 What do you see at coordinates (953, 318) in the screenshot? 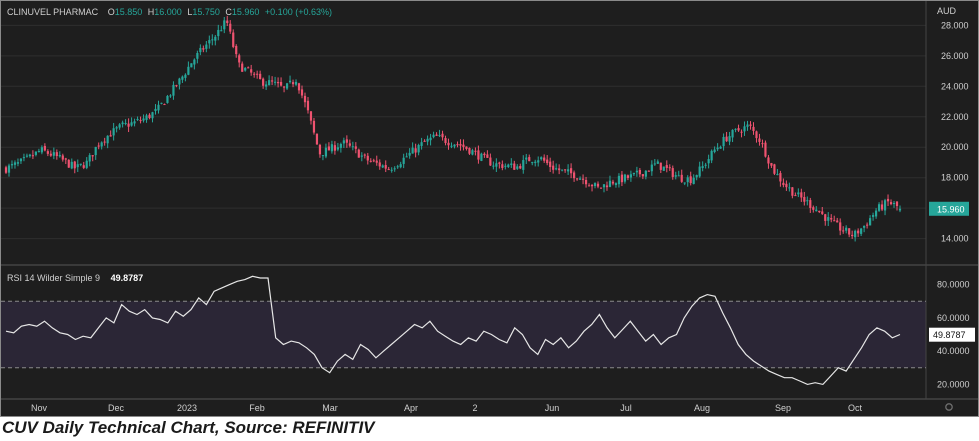
I see `rsi-tick-label: 60.0000` at bounding box center [953, 318].